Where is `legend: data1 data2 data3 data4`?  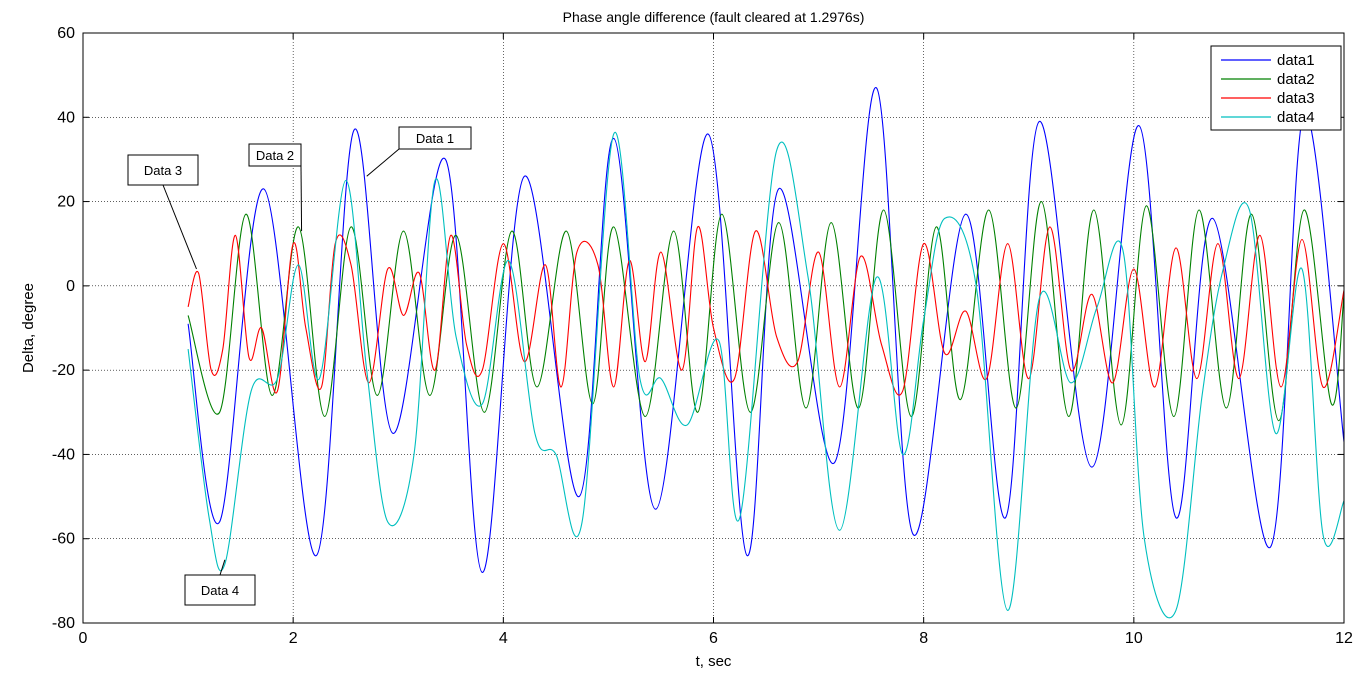
legend: data1 data2 data3 data4 is located at coordinates (1276, 88).